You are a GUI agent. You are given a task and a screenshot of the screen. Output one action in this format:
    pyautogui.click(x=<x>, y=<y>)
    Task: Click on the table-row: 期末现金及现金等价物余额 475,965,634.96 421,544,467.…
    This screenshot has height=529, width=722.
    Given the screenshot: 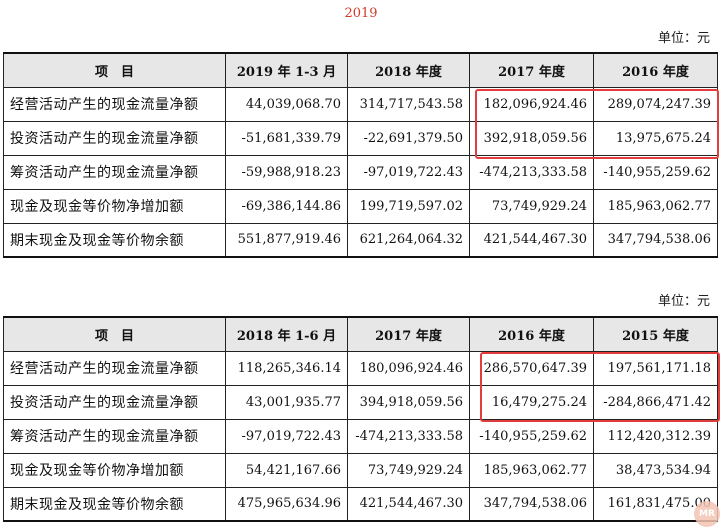 What is the action you would take?
    pyautogui.click(x=360, y=504)
    